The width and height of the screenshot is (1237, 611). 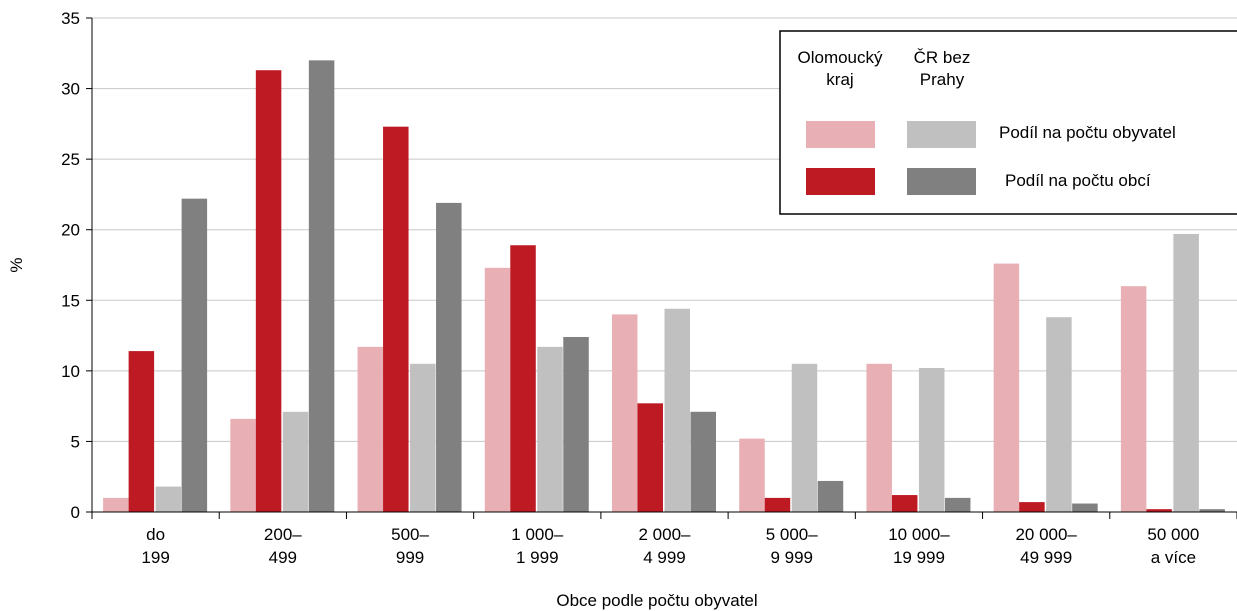 I want to click on bar-s0-c5, so click(x=752, y=475).